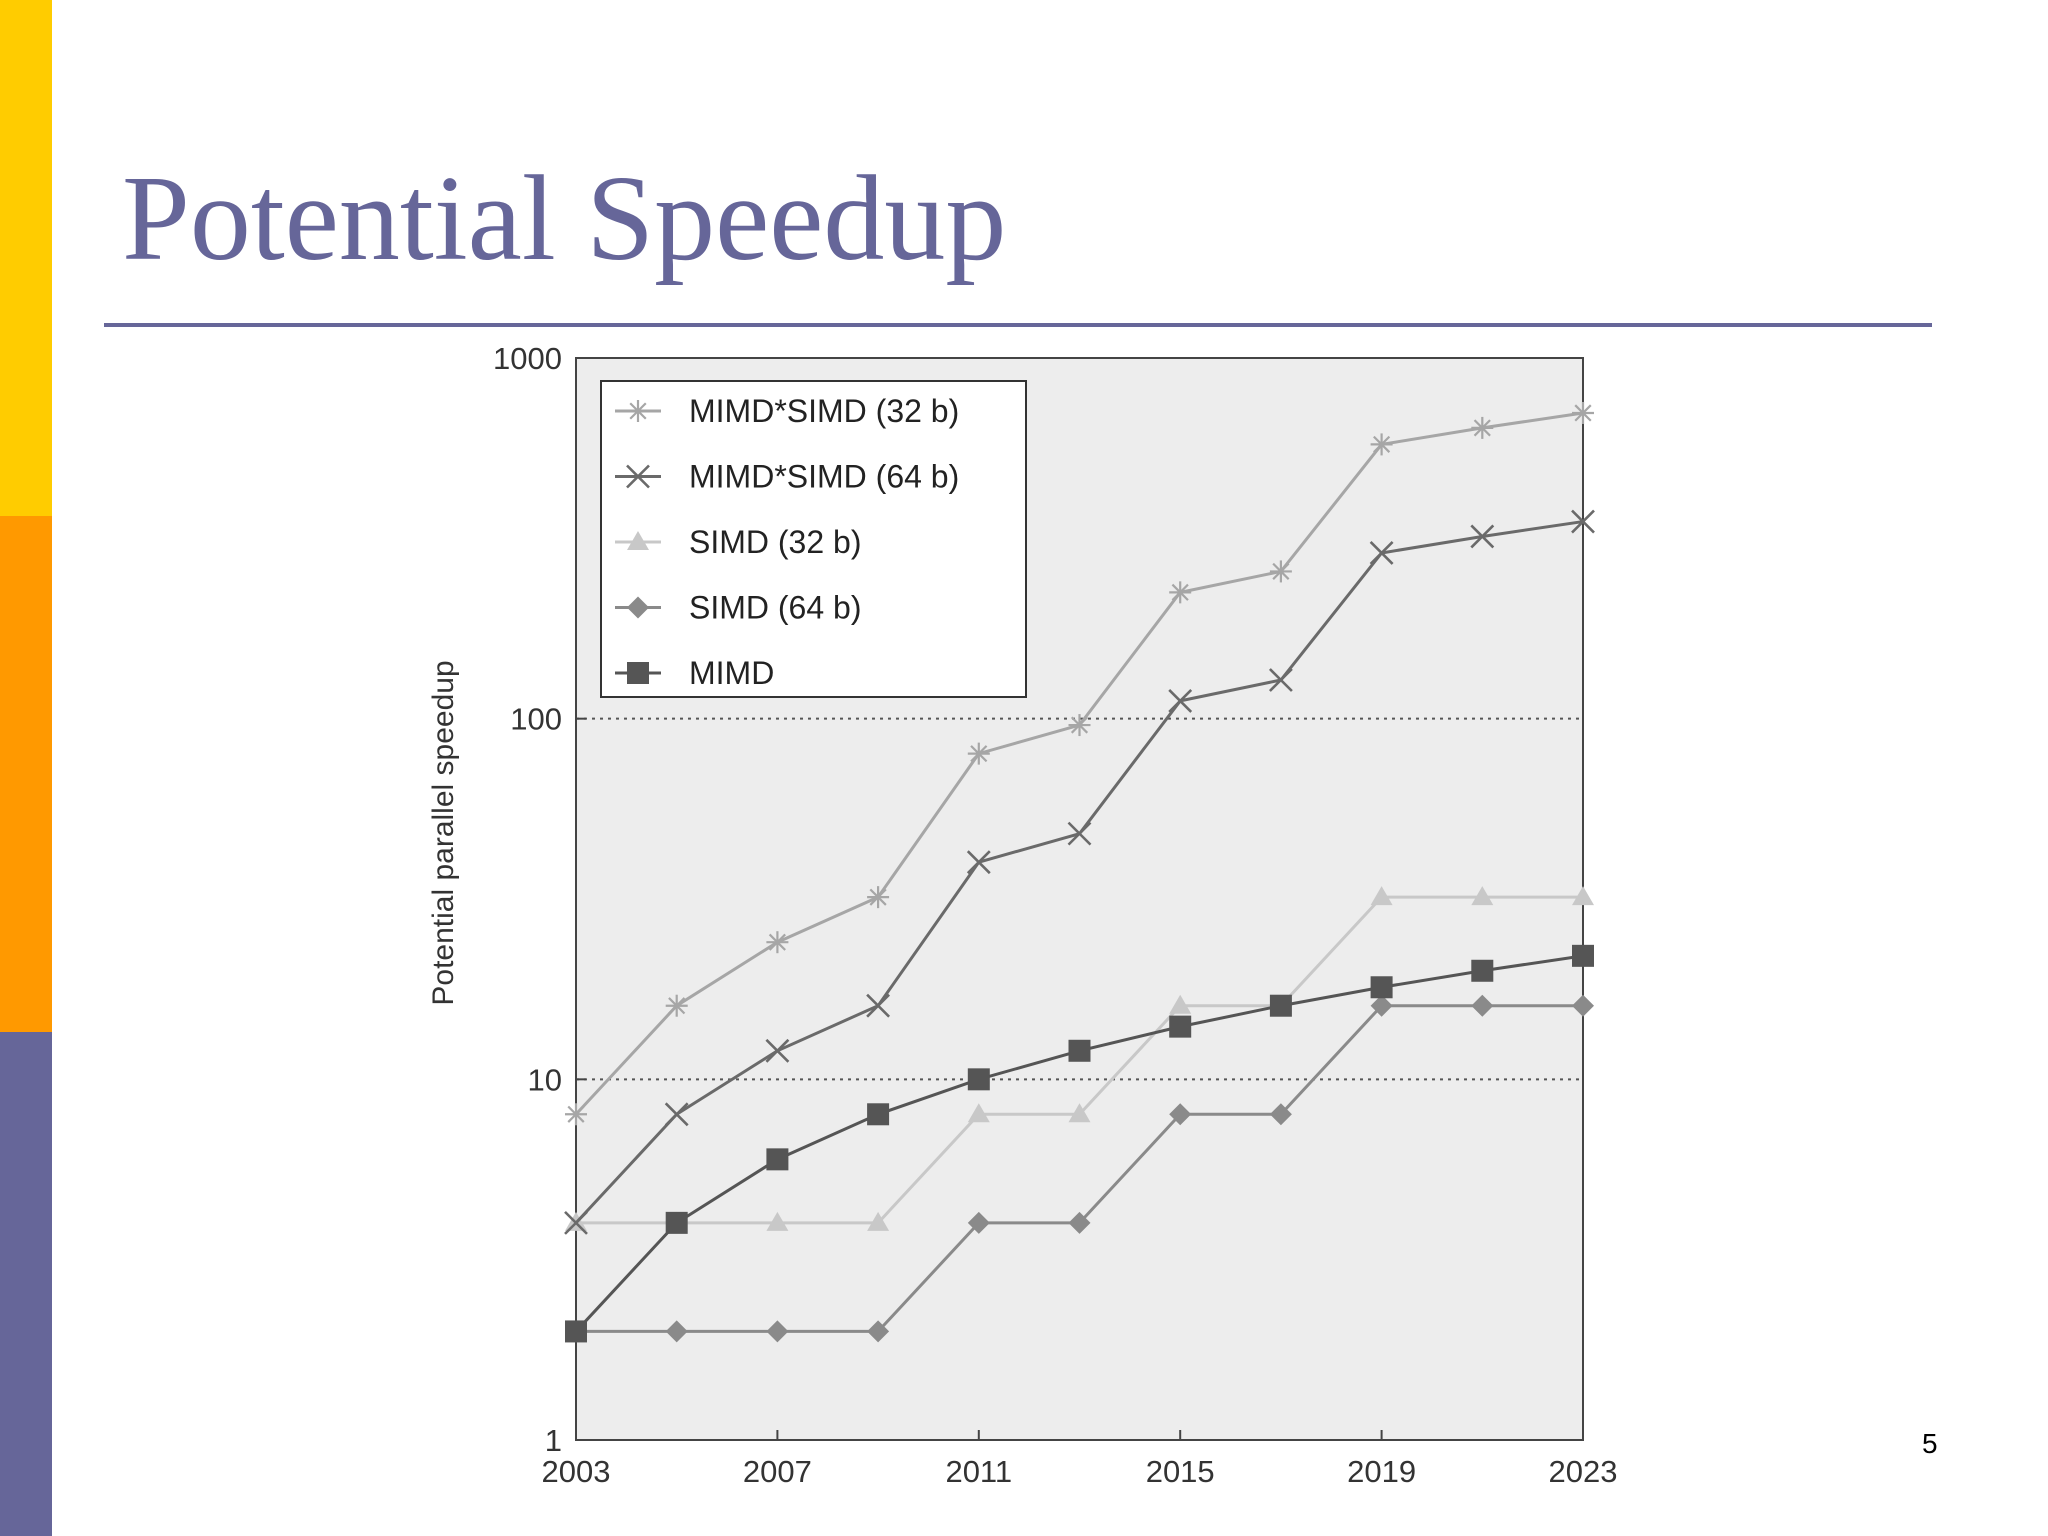  I want to click on x-tick-label: 2011, so click(978, 1471).